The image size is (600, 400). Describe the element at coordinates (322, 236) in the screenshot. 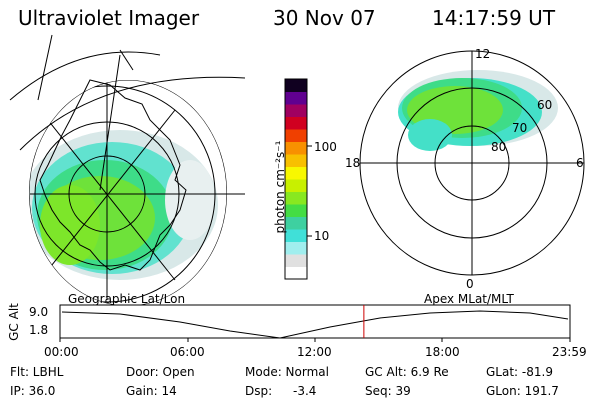

I see `colorbar-tick-10: 10` at that location.